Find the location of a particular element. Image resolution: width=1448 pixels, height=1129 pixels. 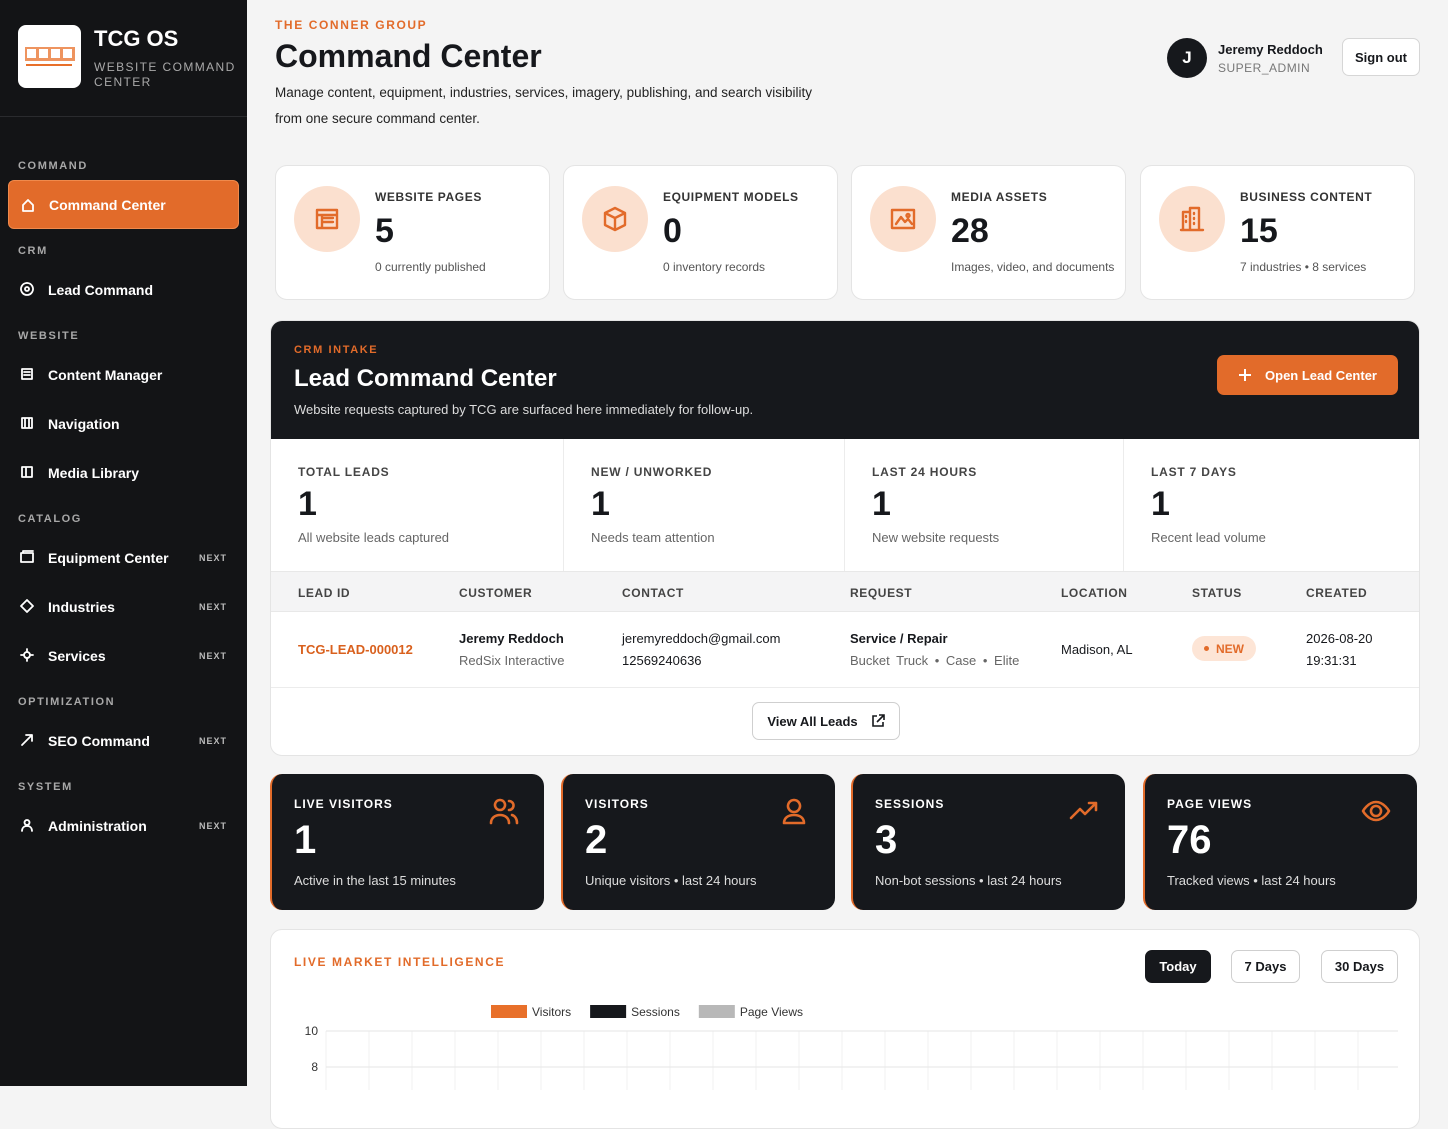

nav-item: Equipment Center NEXT is located at coordinates (123, 557).